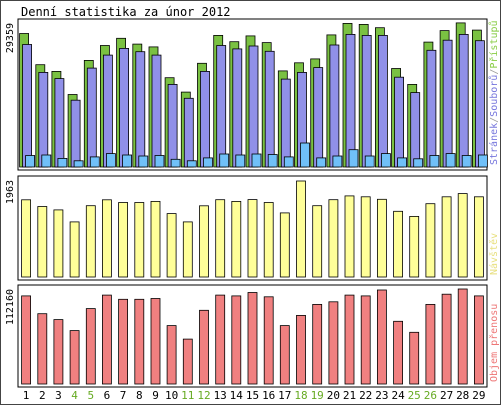  What do you see at coordinates (123, 395) in the screenshot?
I see `x-tick-label: 7` at bounding box center [123, 395].